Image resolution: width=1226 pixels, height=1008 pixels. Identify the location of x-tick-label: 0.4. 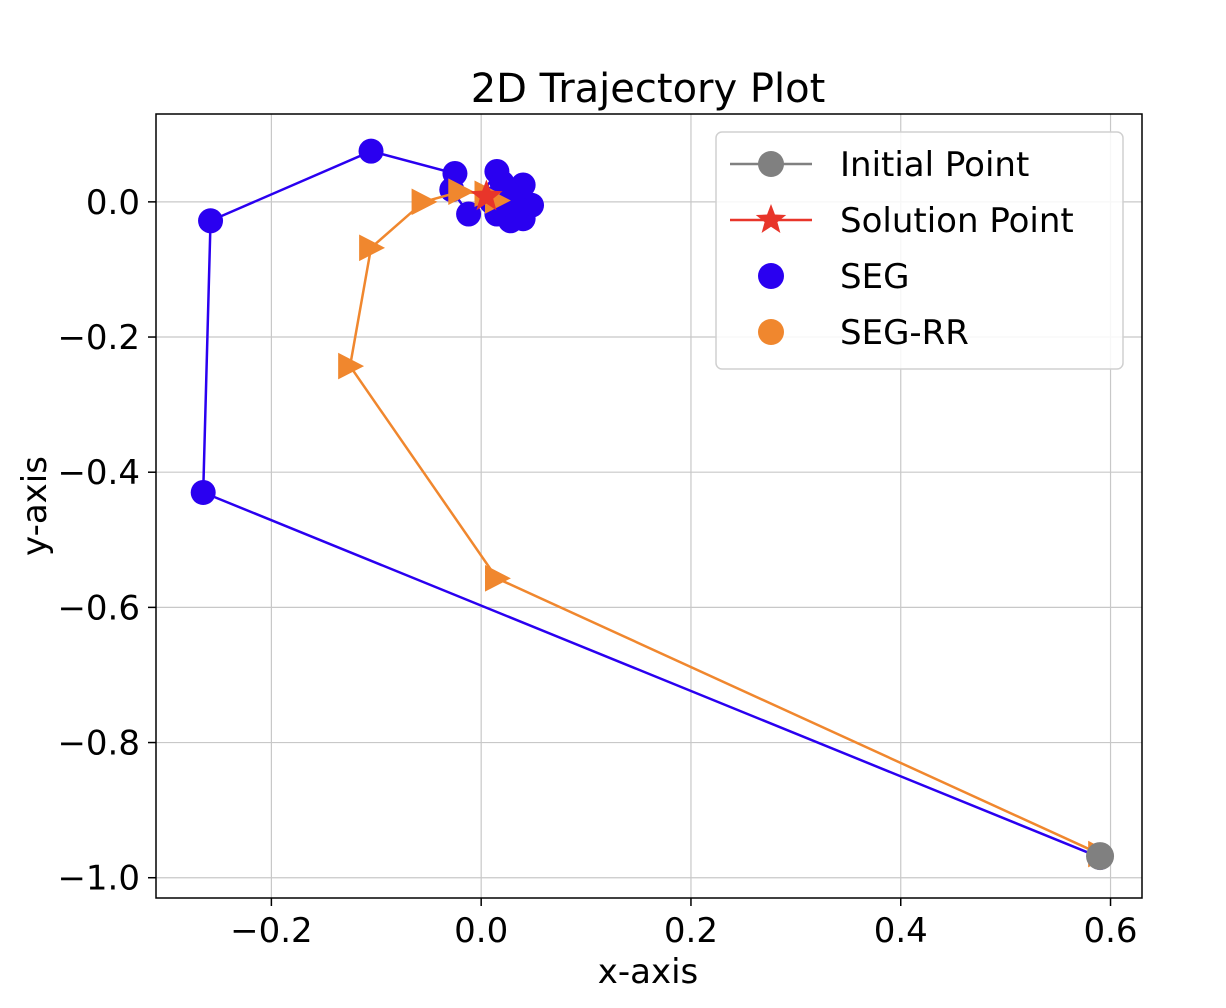
(901, 931).